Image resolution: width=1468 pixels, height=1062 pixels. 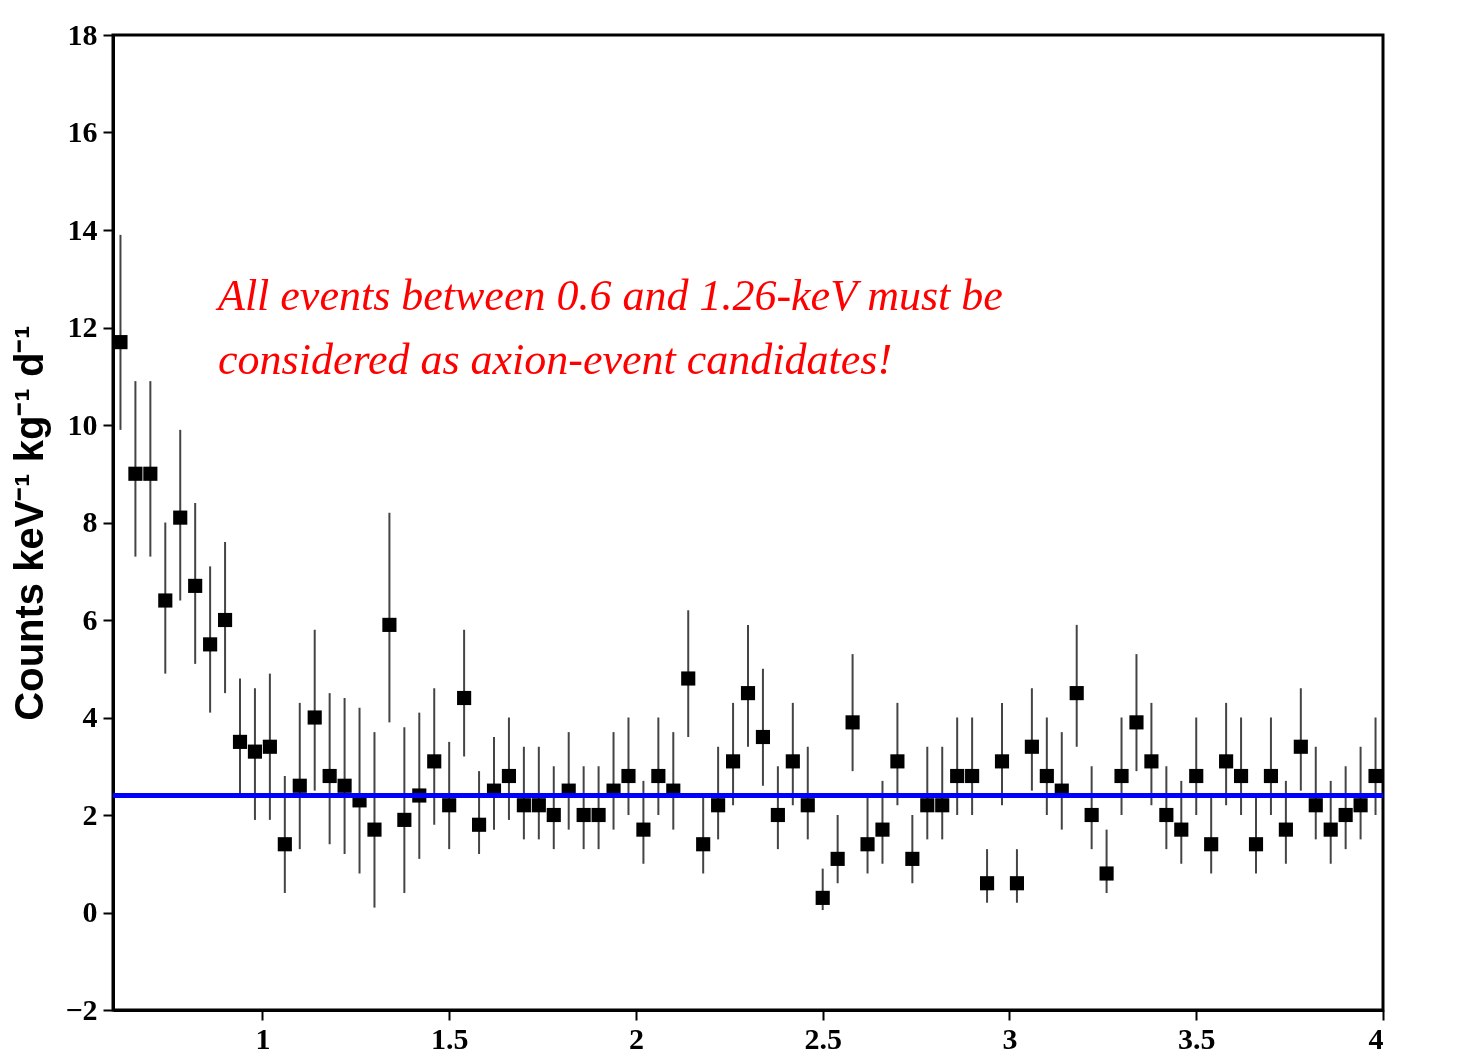 I want to click on x-tick-label: 3, so click(x=1010, y=1038).